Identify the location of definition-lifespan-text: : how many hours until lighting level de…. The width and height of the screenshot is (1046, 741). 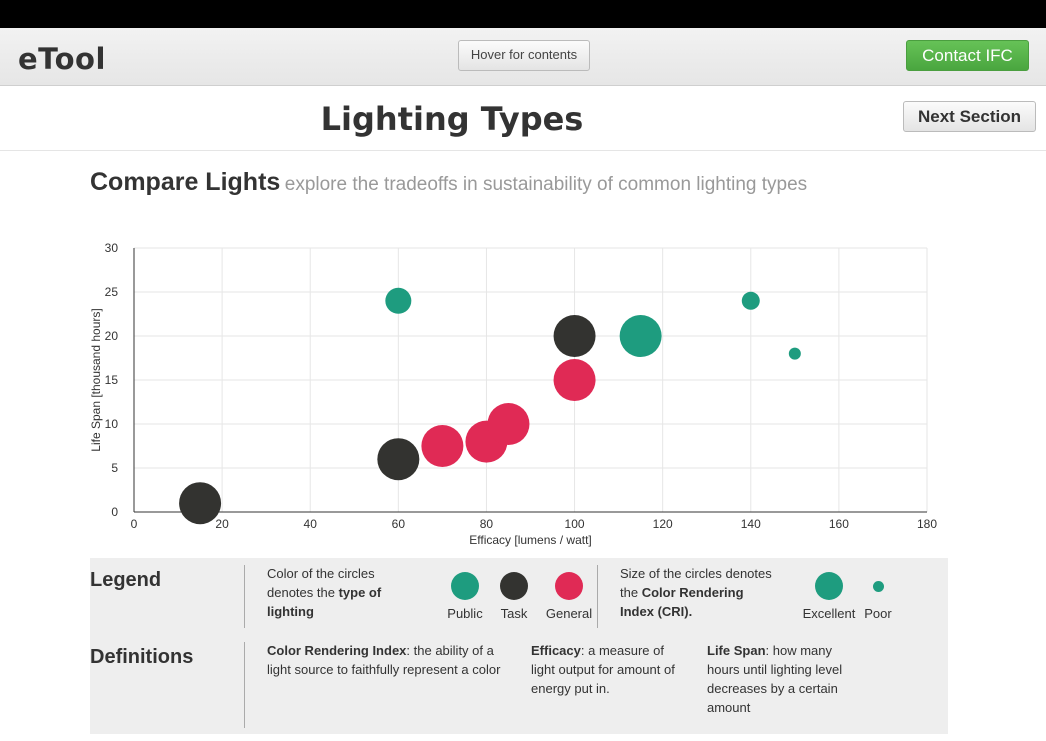
(775, 679).